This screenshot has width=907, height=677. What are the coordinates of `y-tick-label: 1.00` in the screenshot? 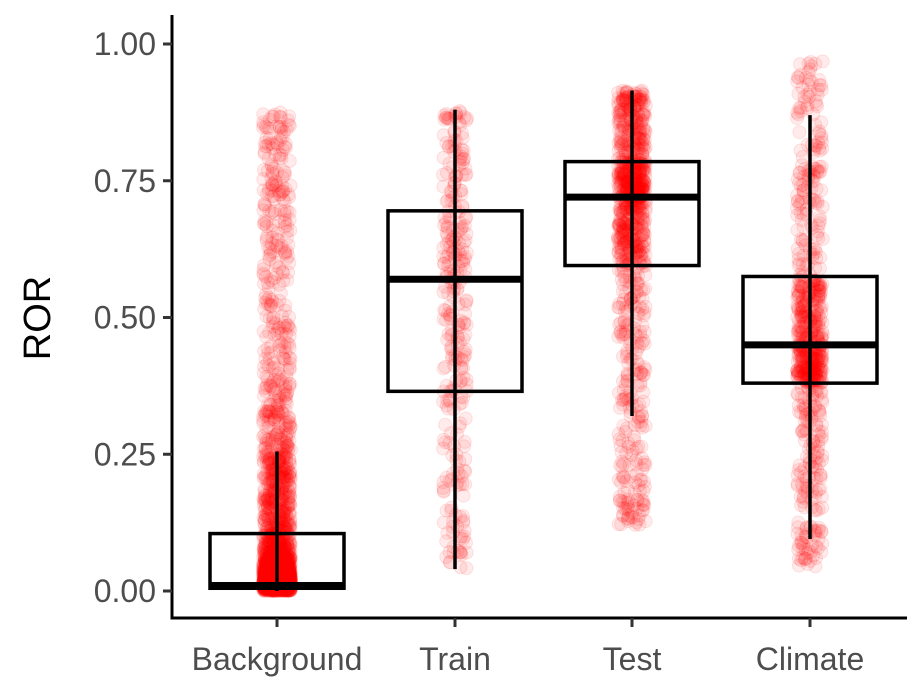 It's located at (125, 44).